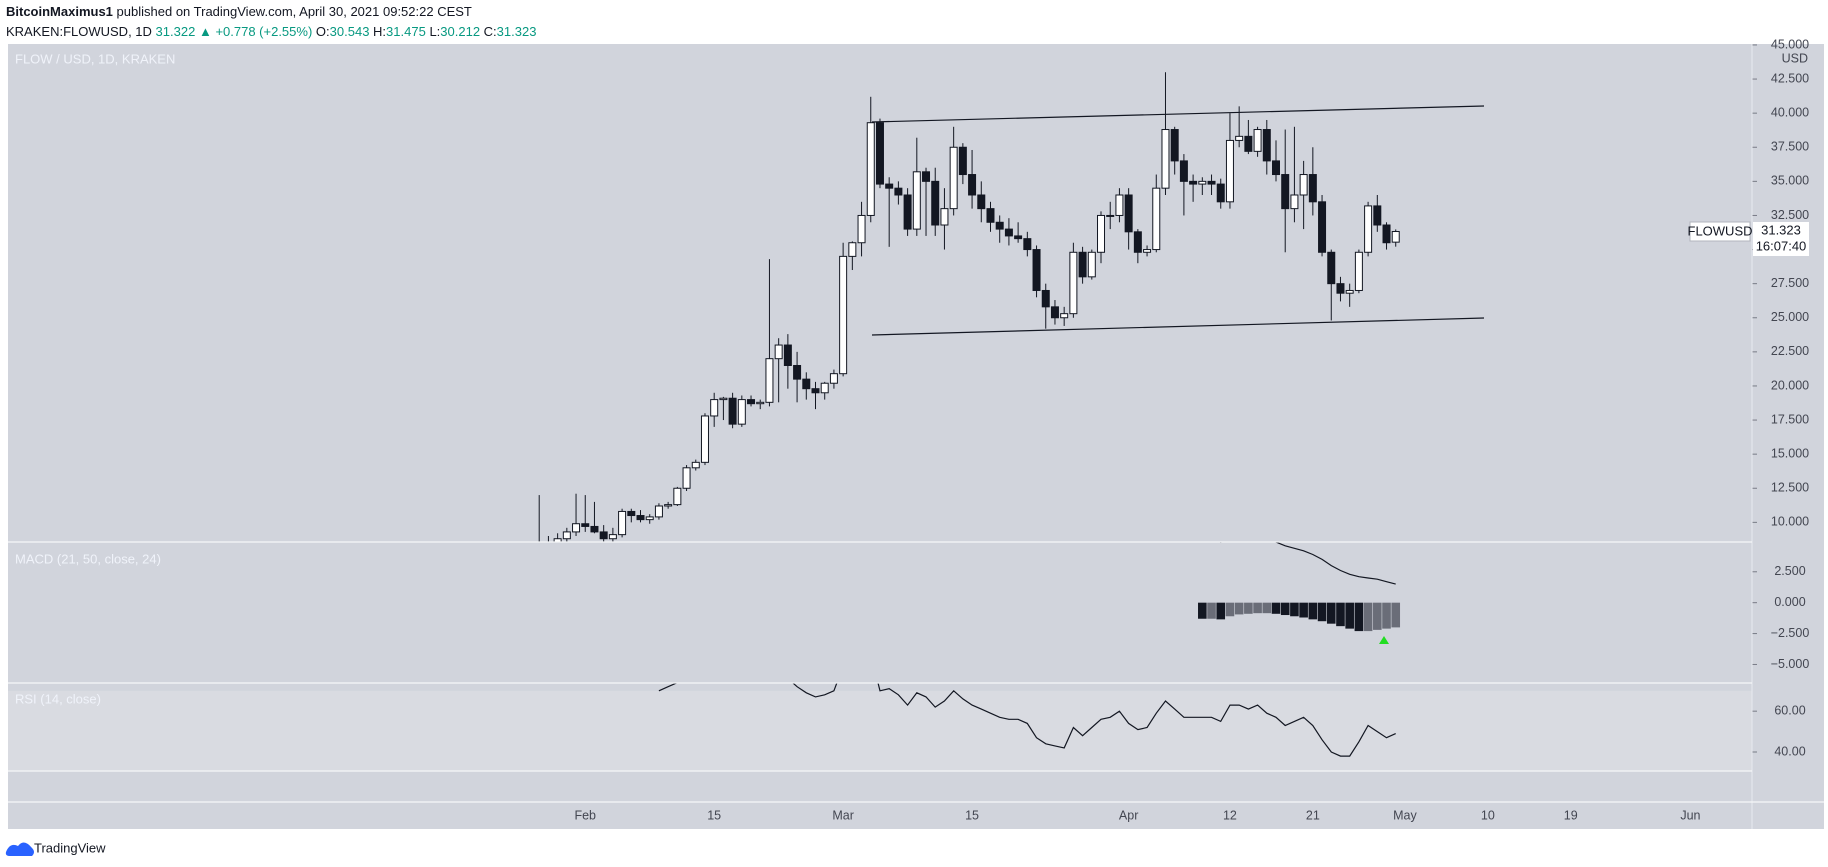 The height and width of the screenshot is (867, 1828). I want to click on channel-bottom, so click(1178, 326).